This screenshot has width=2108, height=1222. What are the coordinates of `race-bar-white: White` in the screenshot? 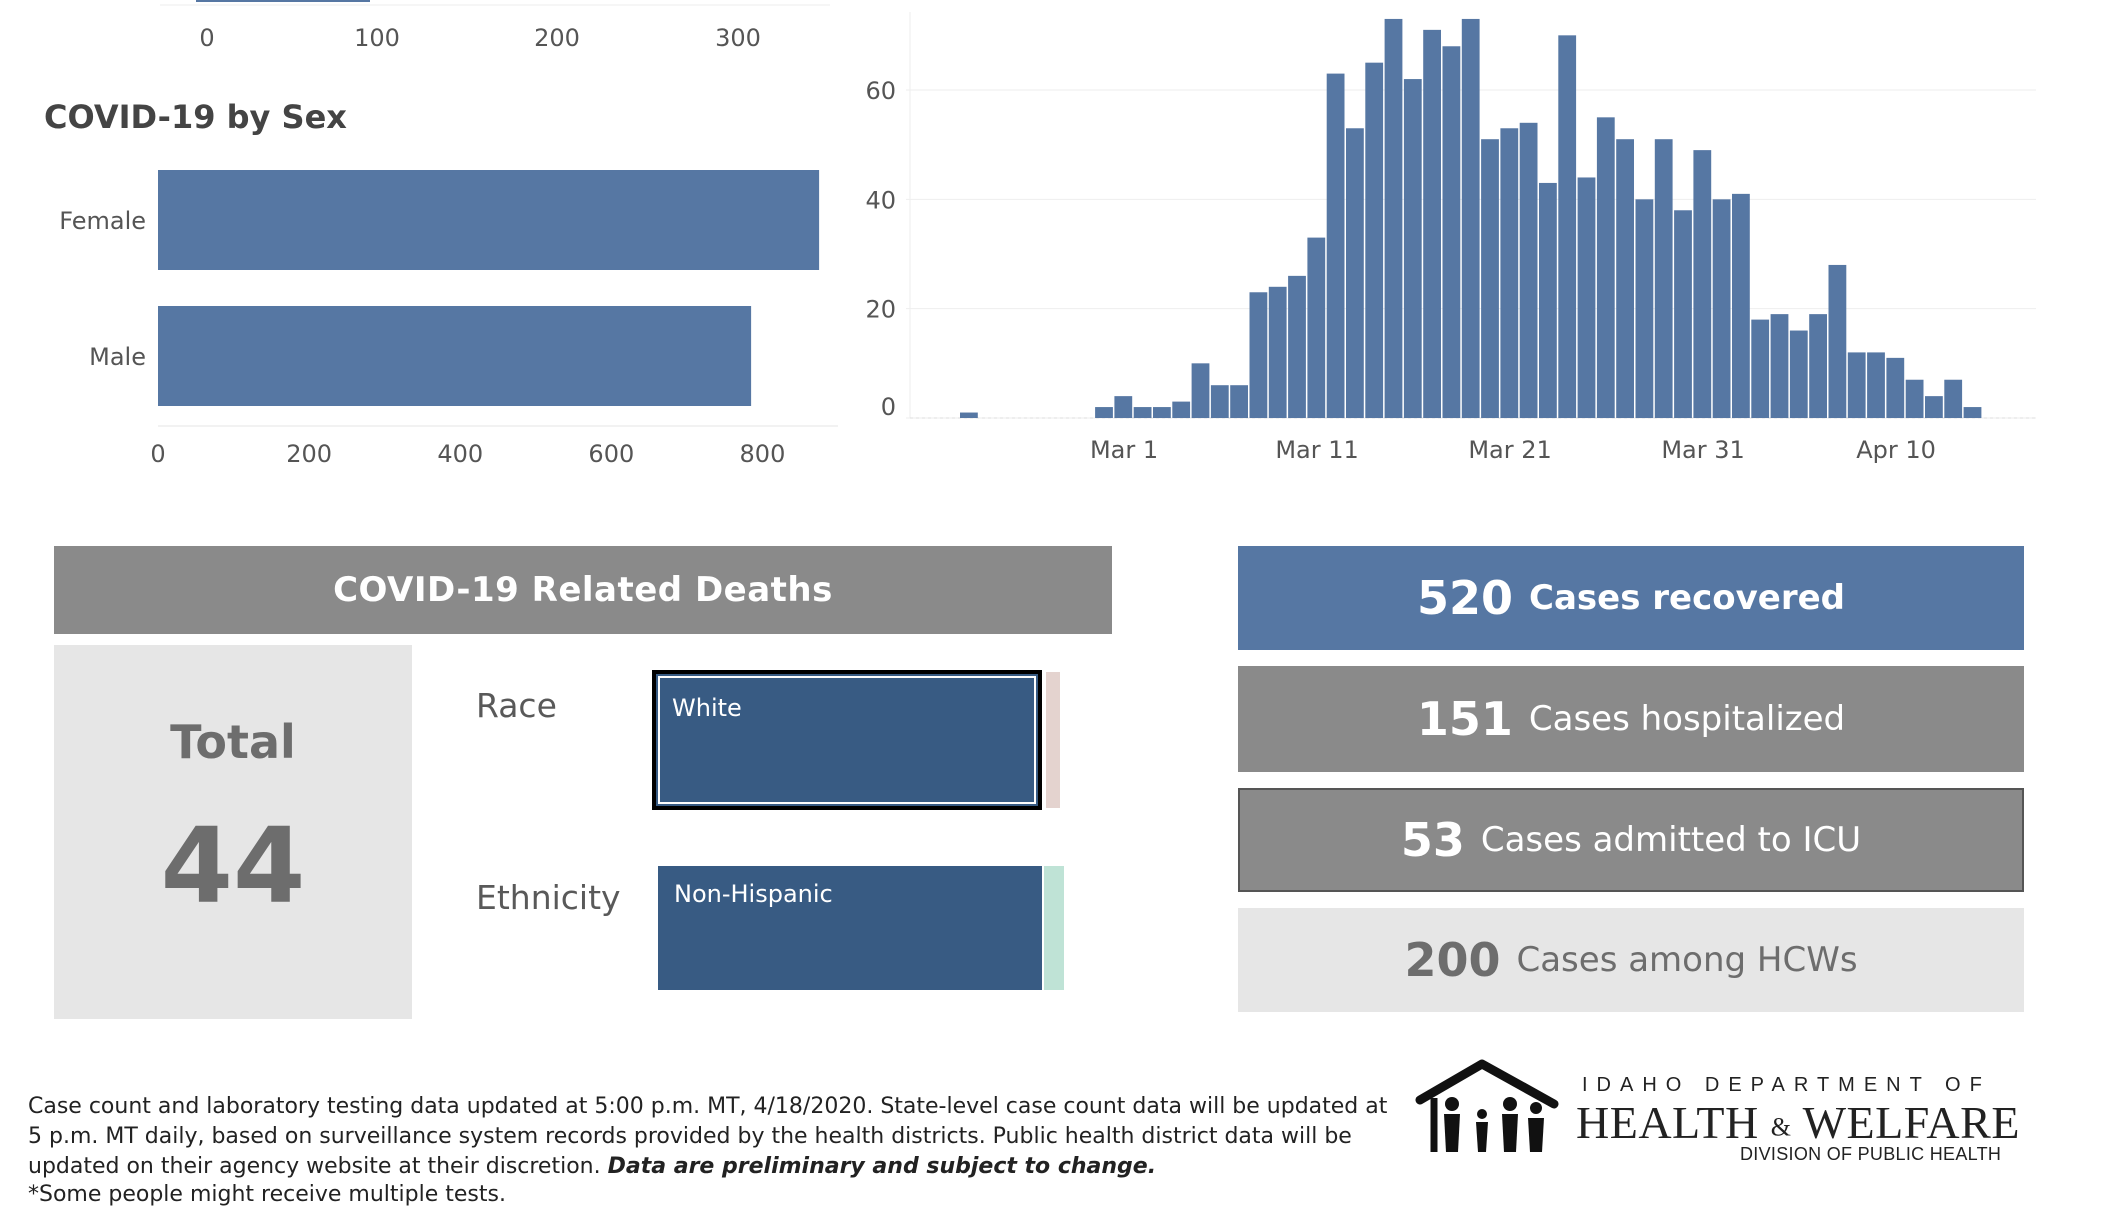 It's located at (847, 740).